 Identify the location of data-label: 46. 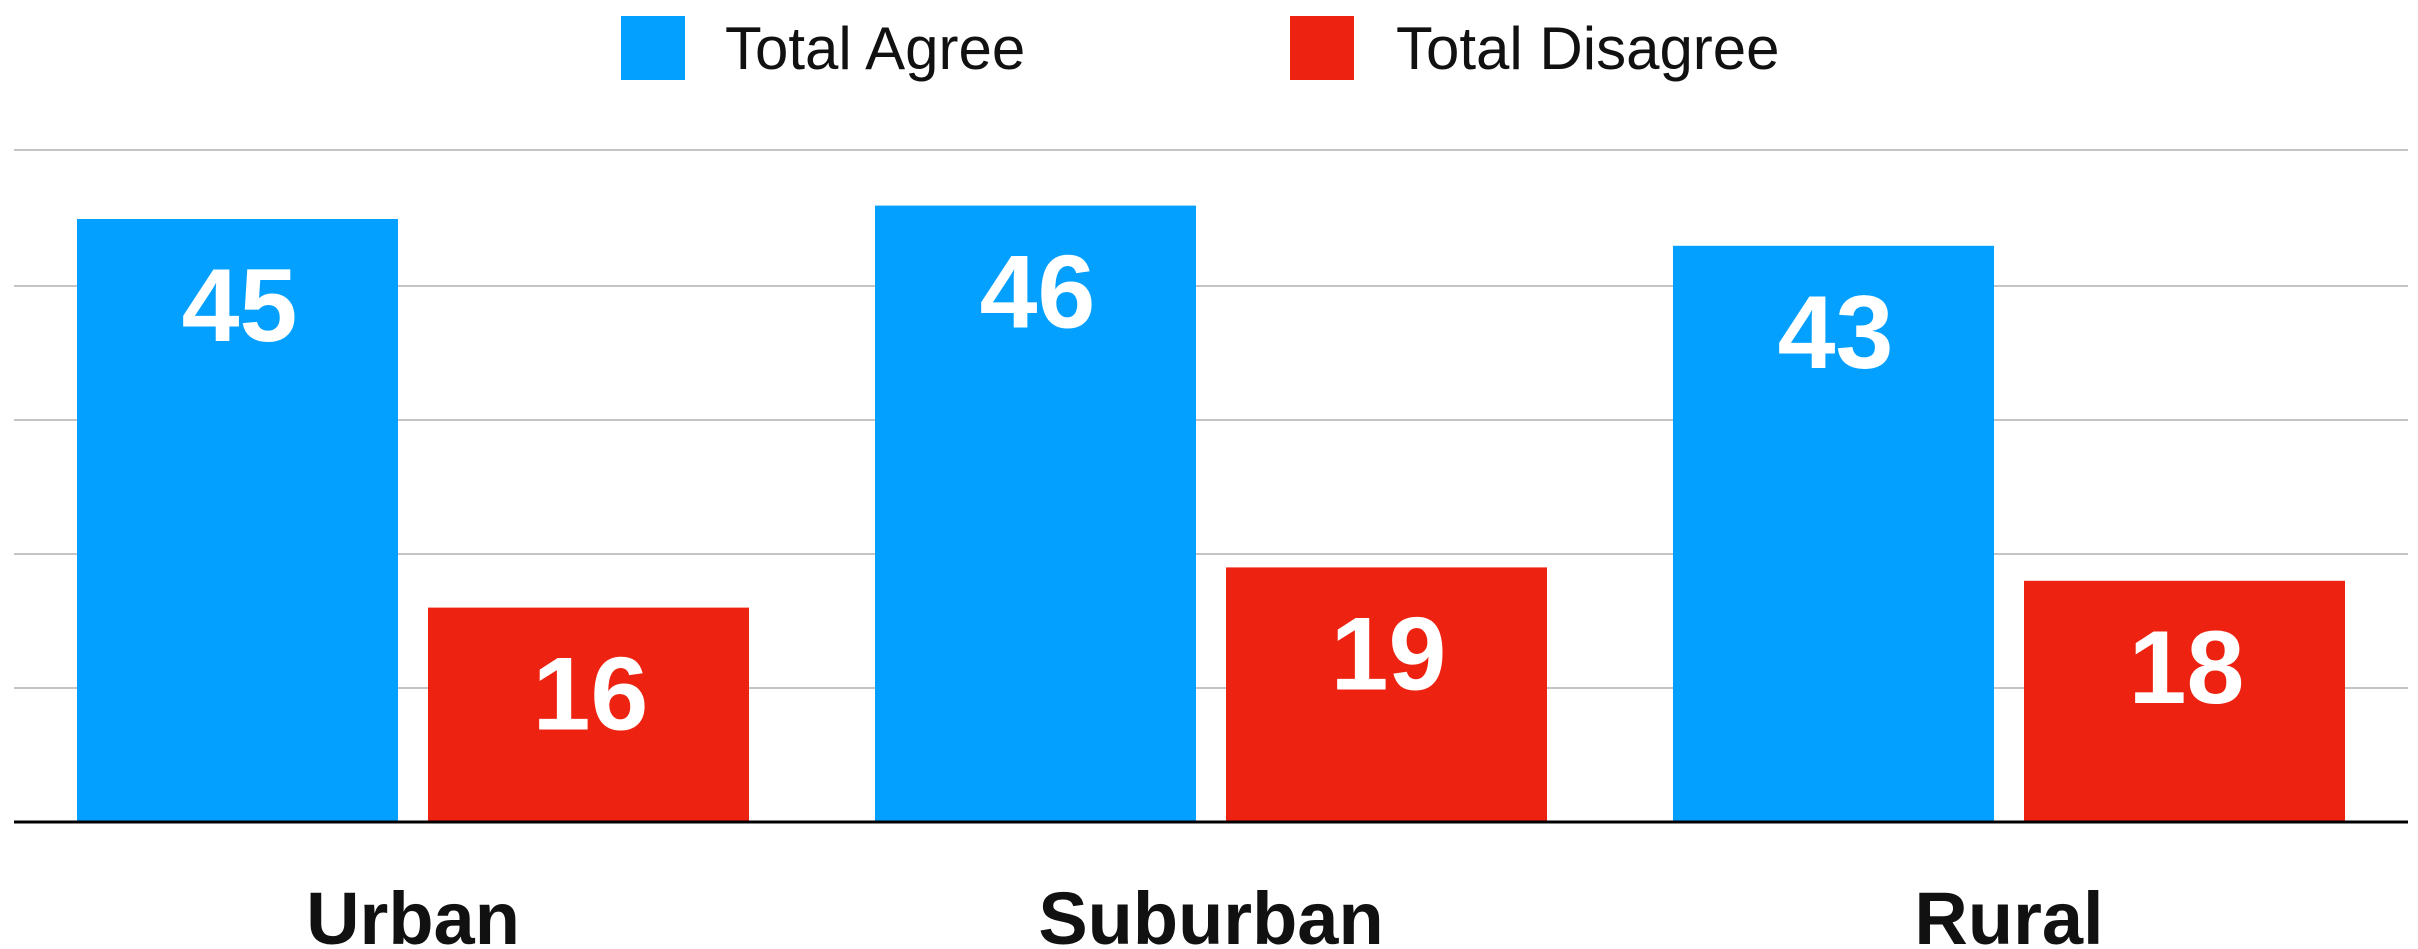
(1038, 293).